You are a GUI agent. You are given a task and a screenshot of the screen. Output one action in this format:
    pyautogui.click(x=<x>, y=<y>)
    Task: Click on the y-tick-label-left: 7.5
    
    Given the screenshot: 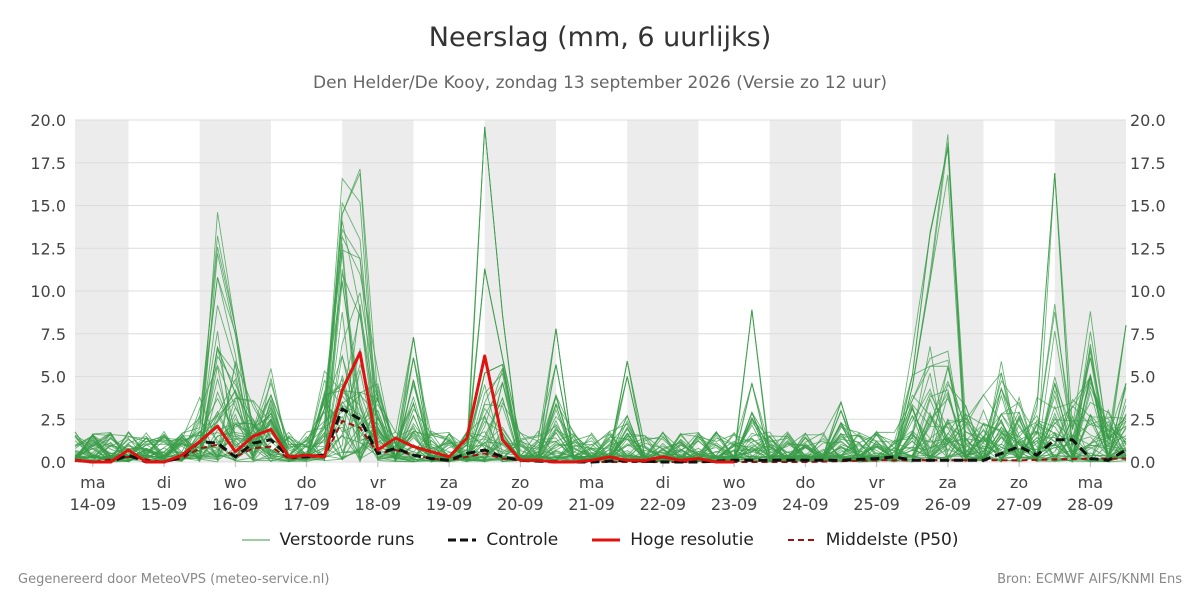 What is the action you would take?
    pyautogui.click(x=53, y=334)
    